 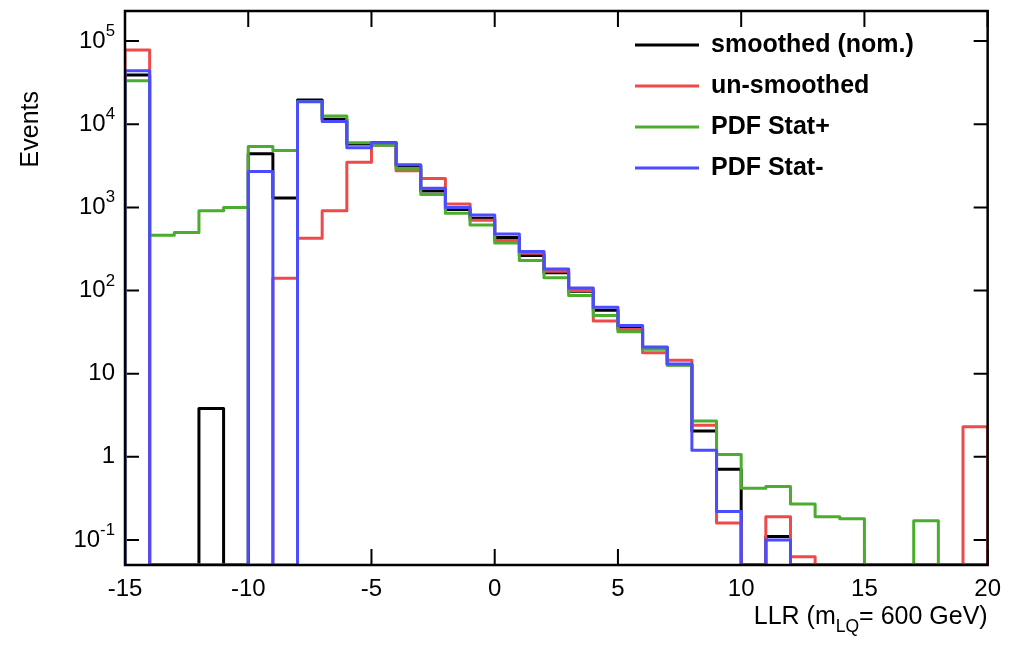 I want to click on x-tick-label: 0, so click(x=495, y=588).